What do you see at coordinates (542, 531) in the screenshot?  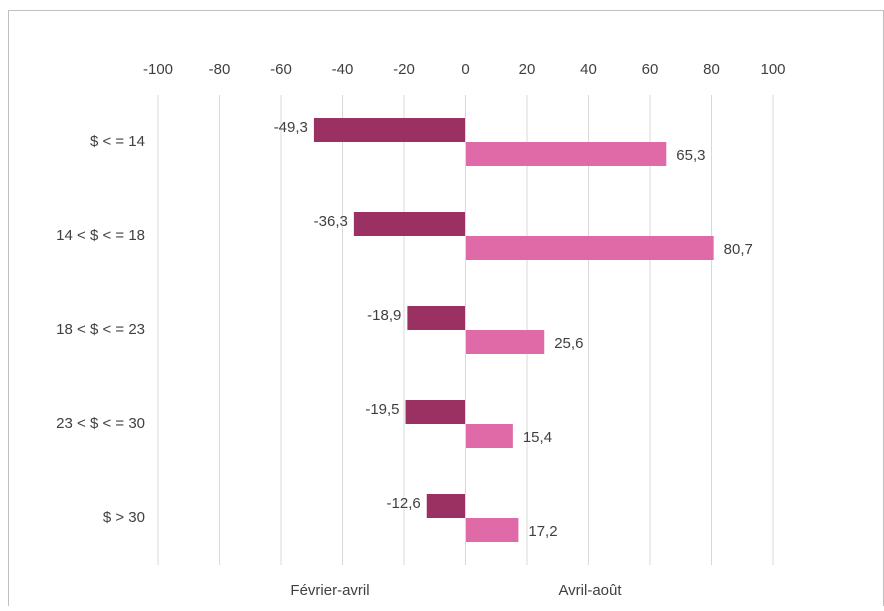 I see `data-label: 17,2` at bounding box center [542, 531].